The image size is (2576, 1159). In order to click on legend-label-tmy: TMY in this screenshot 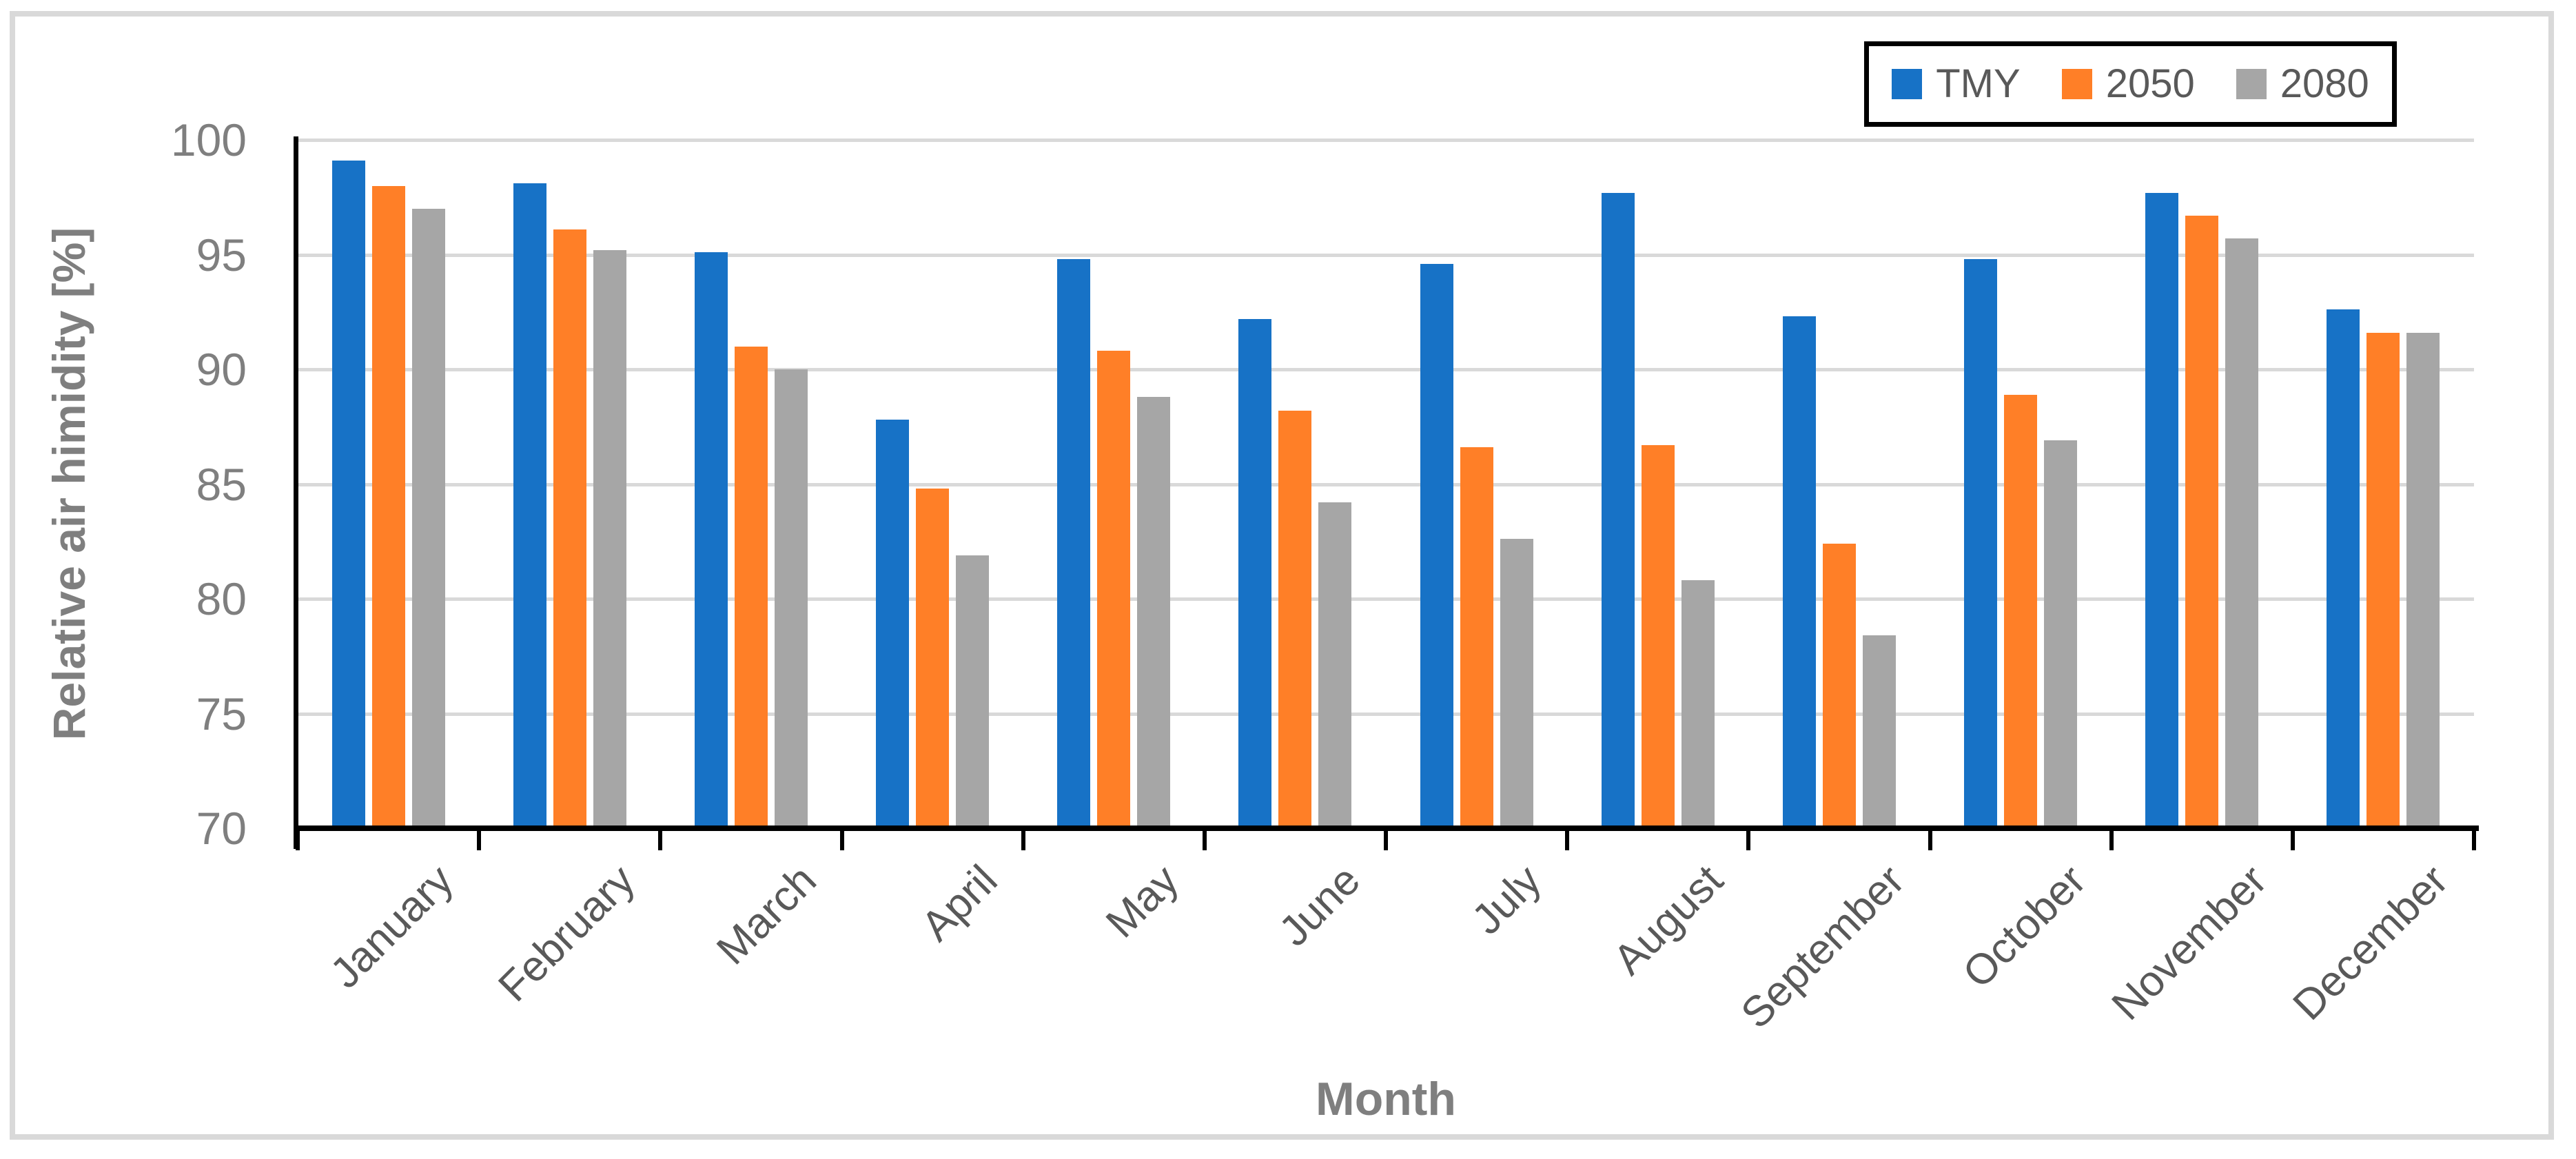, I will do `click(1978, 83)`.